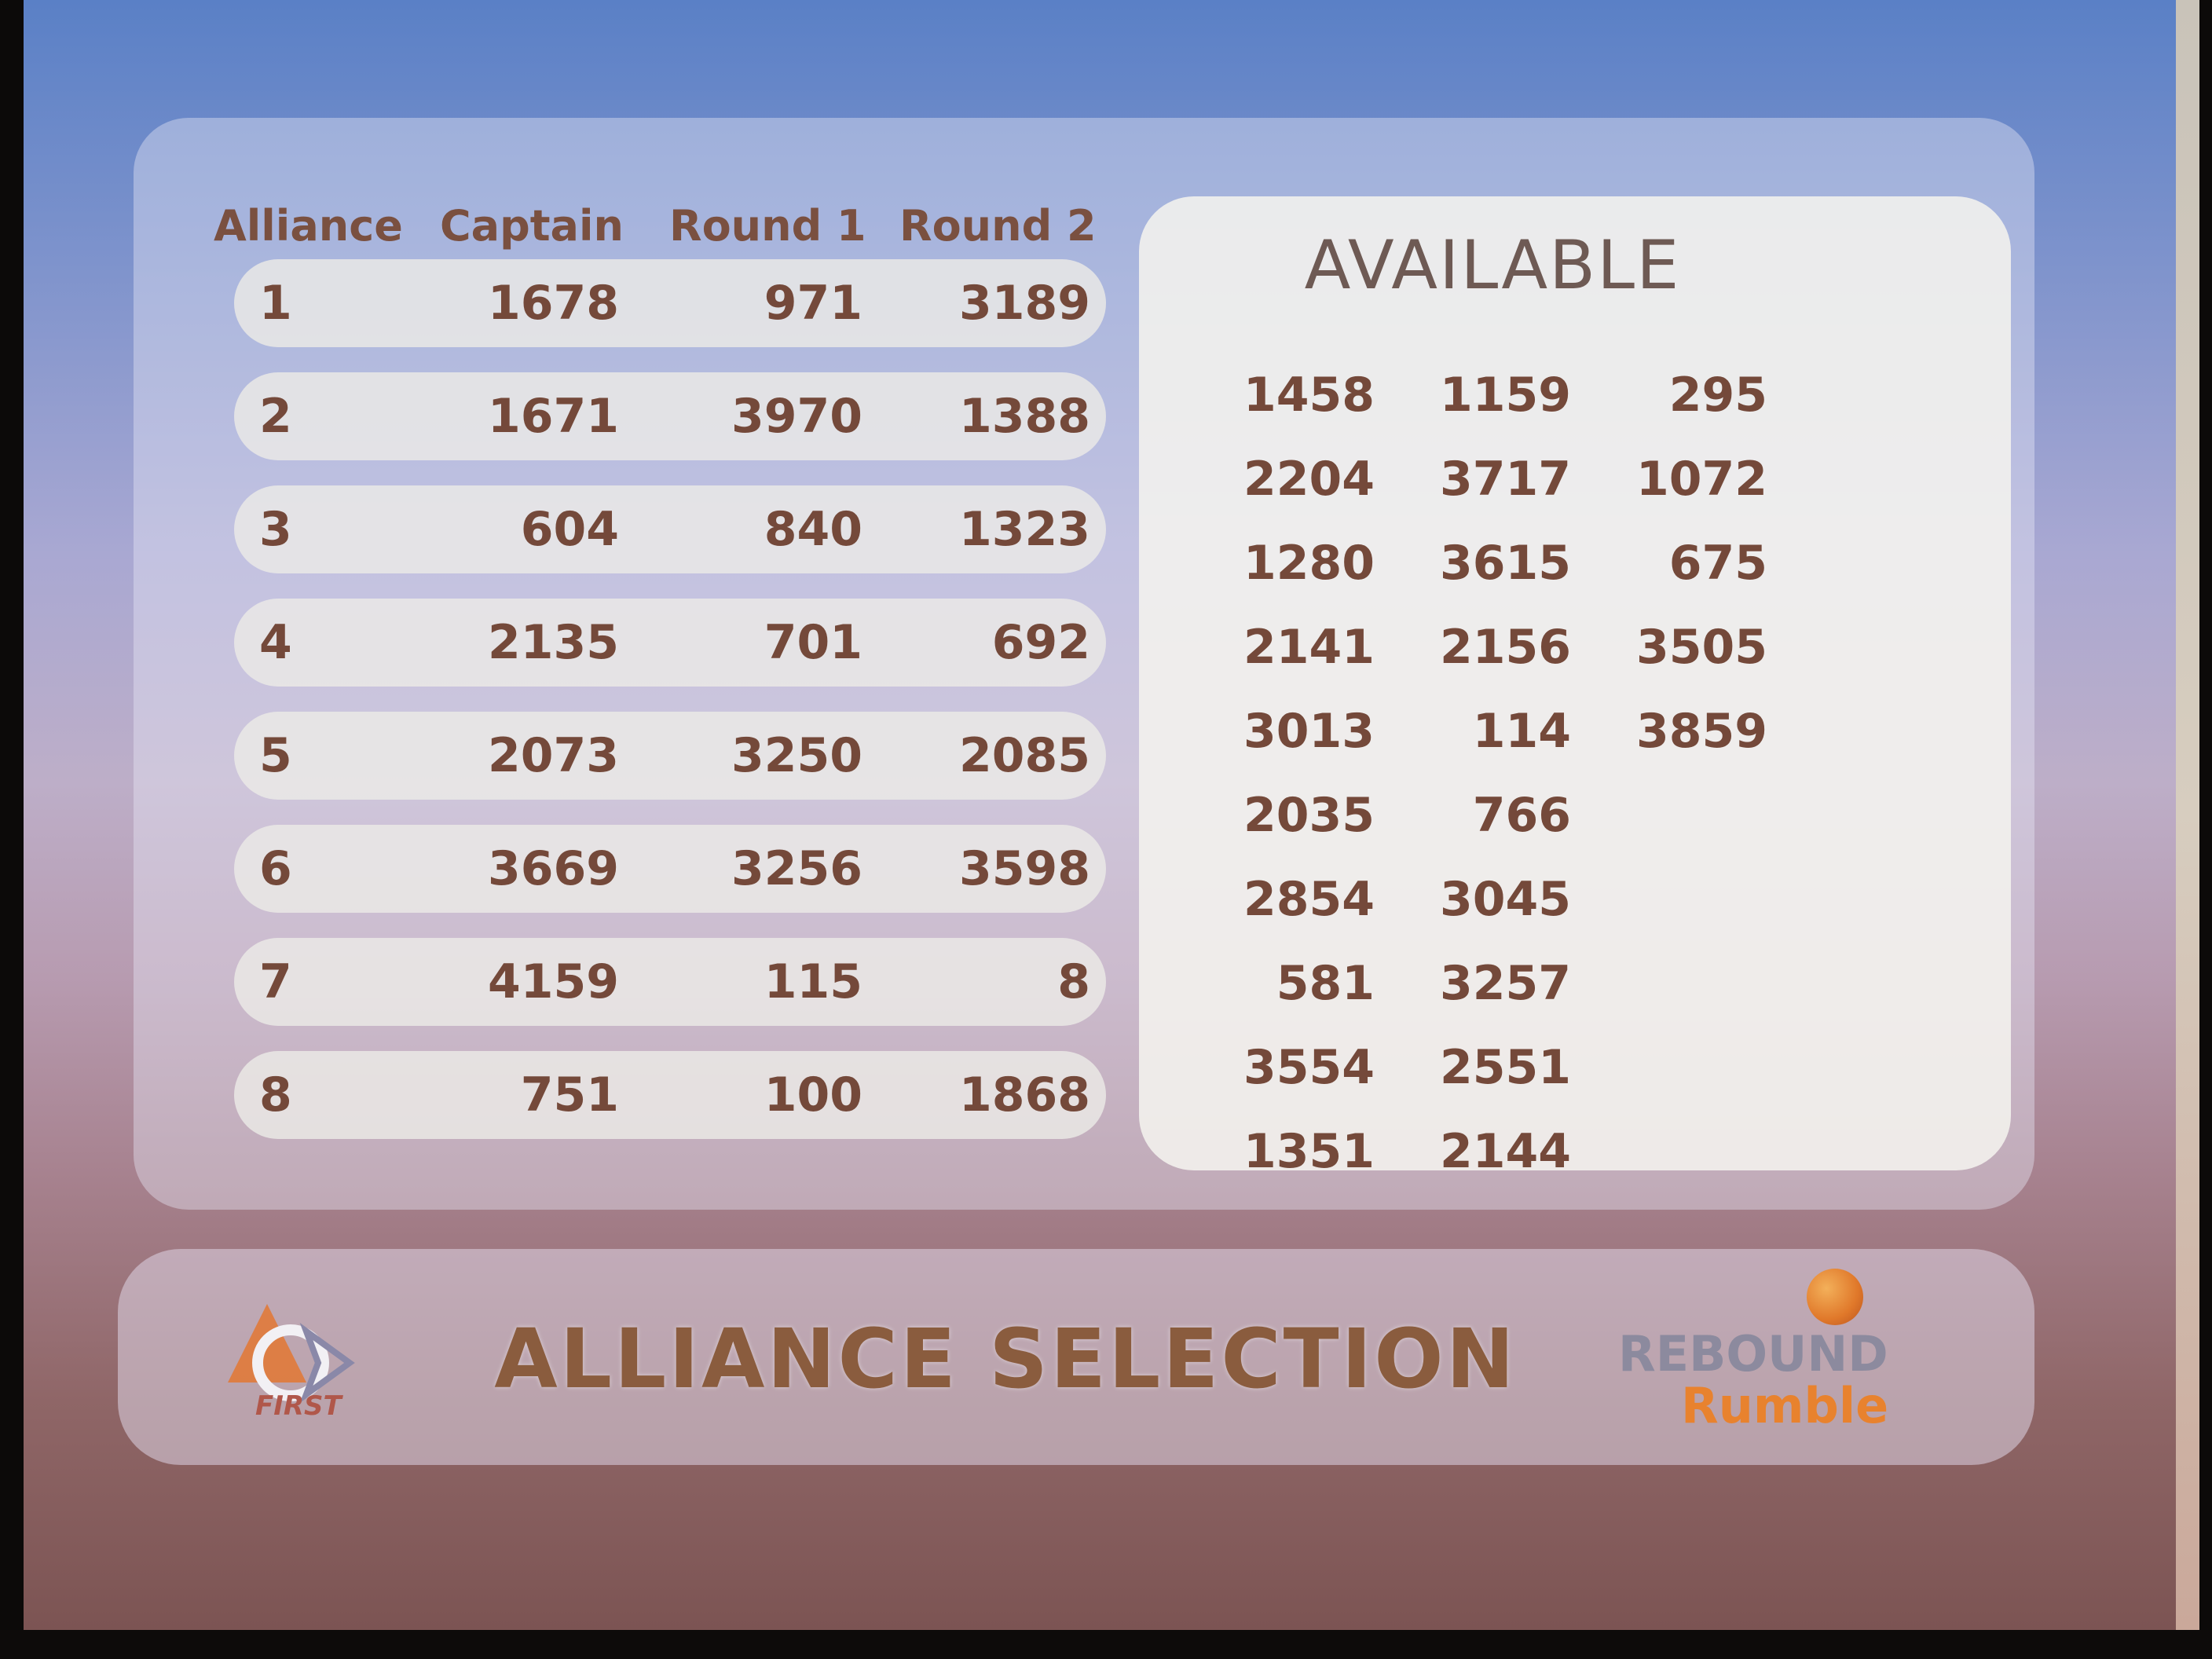  I want to click on alliance-number: 3, so click(275, 529).